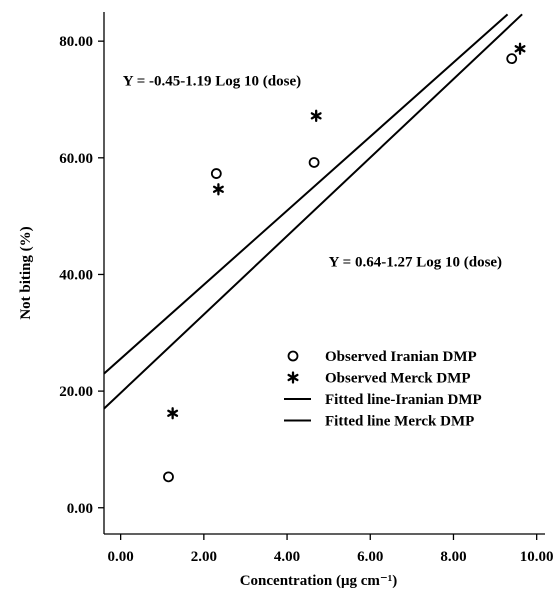 The width and height of the screenshot is (560, 596). I want to click on x-tick-label: 10.00, so click(537, 557).